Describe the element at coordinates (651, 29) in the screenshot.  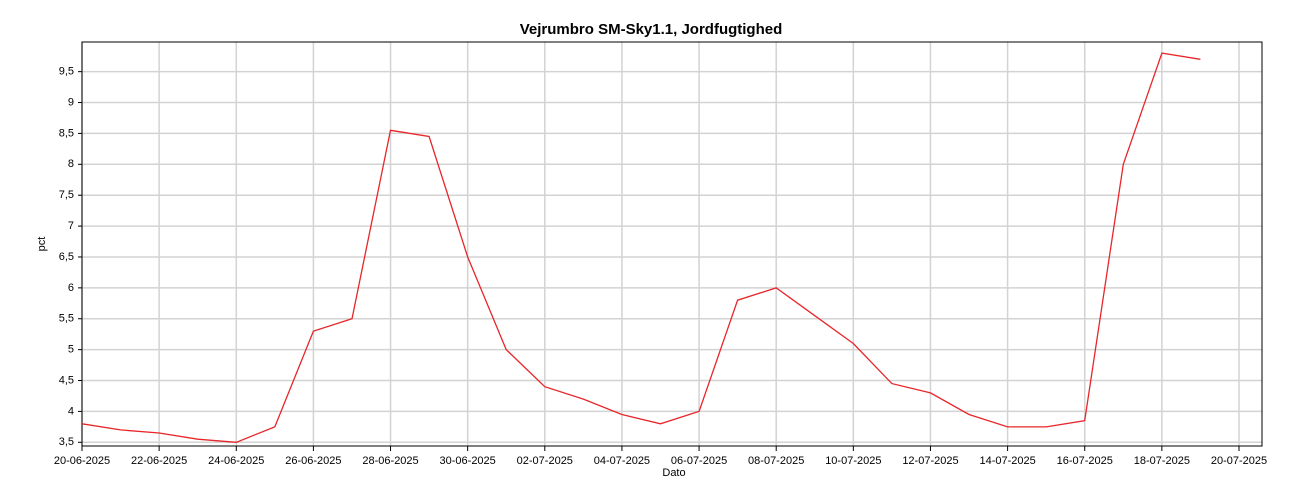
I see `chart-title: Vejrumbro SM-Sky1.1, Jordfugtighed` at that location.